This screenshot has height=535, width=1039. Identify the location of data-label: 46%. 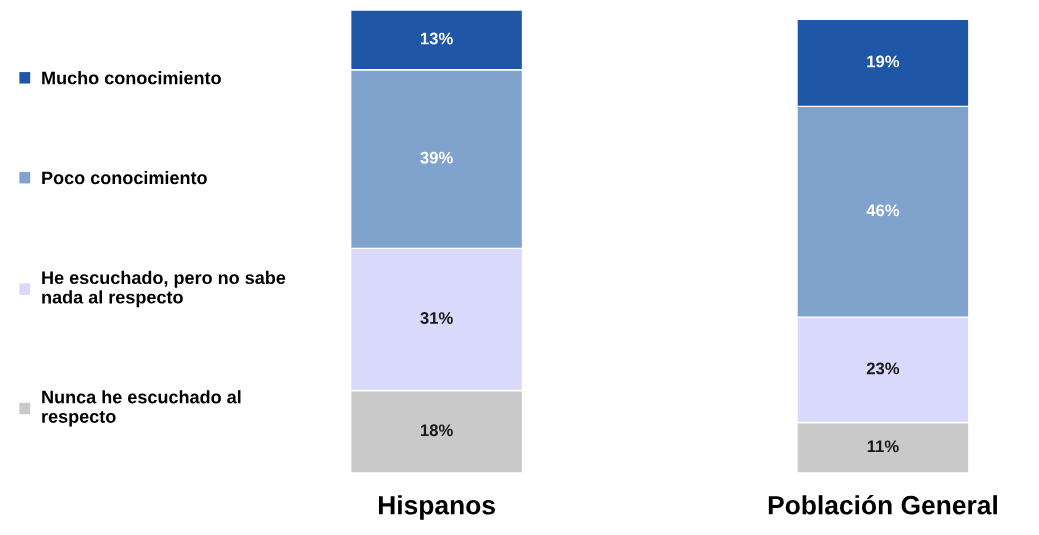
(883, 210).